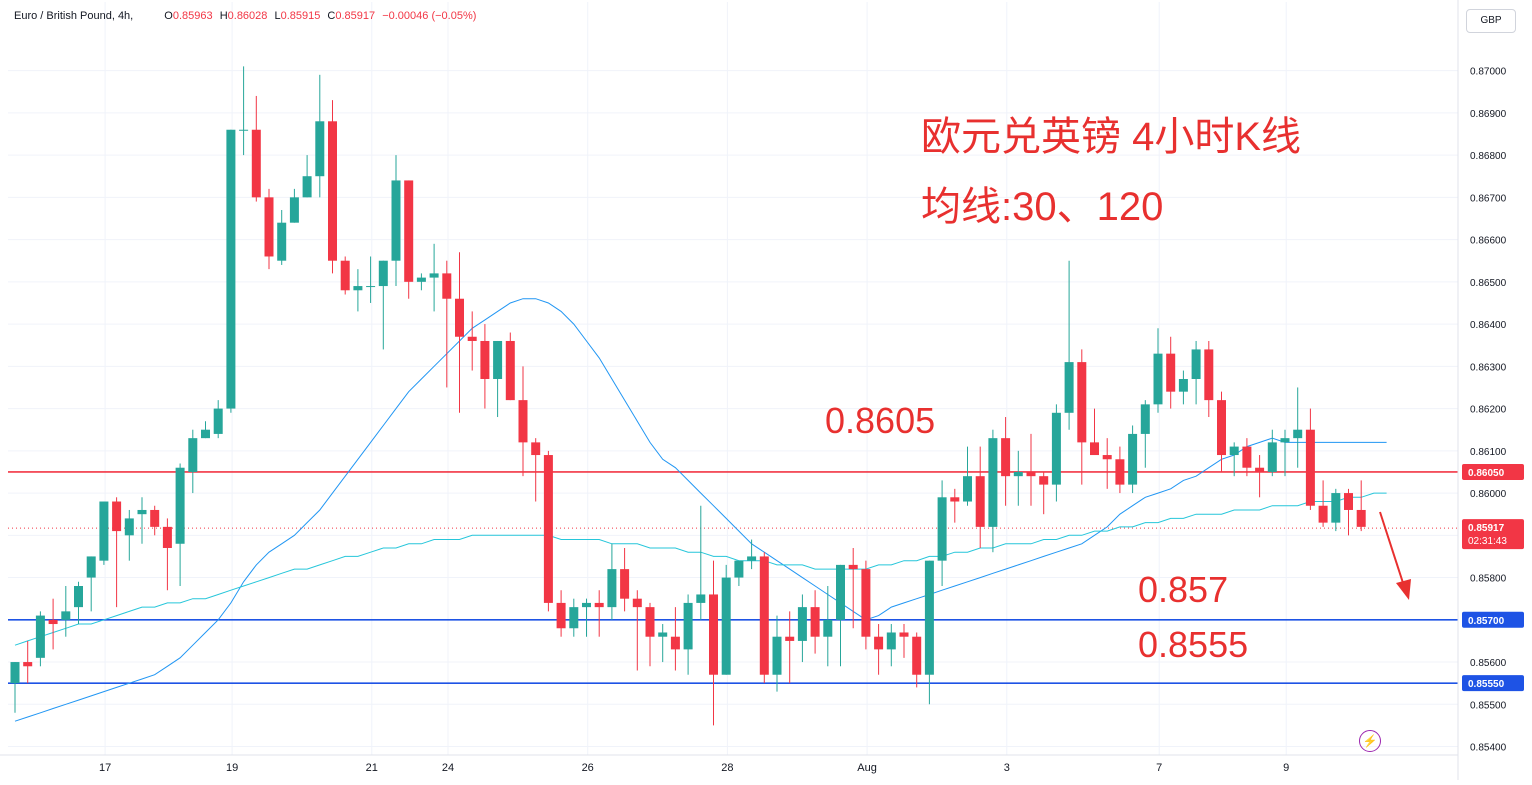 Image resolution: width=1532 pixels, height=785 pixels. What do you see at coordinates (1370, 741) in the screenshot?
I see `lightning-icon: ⚡` at bounding box center [1370, 741].